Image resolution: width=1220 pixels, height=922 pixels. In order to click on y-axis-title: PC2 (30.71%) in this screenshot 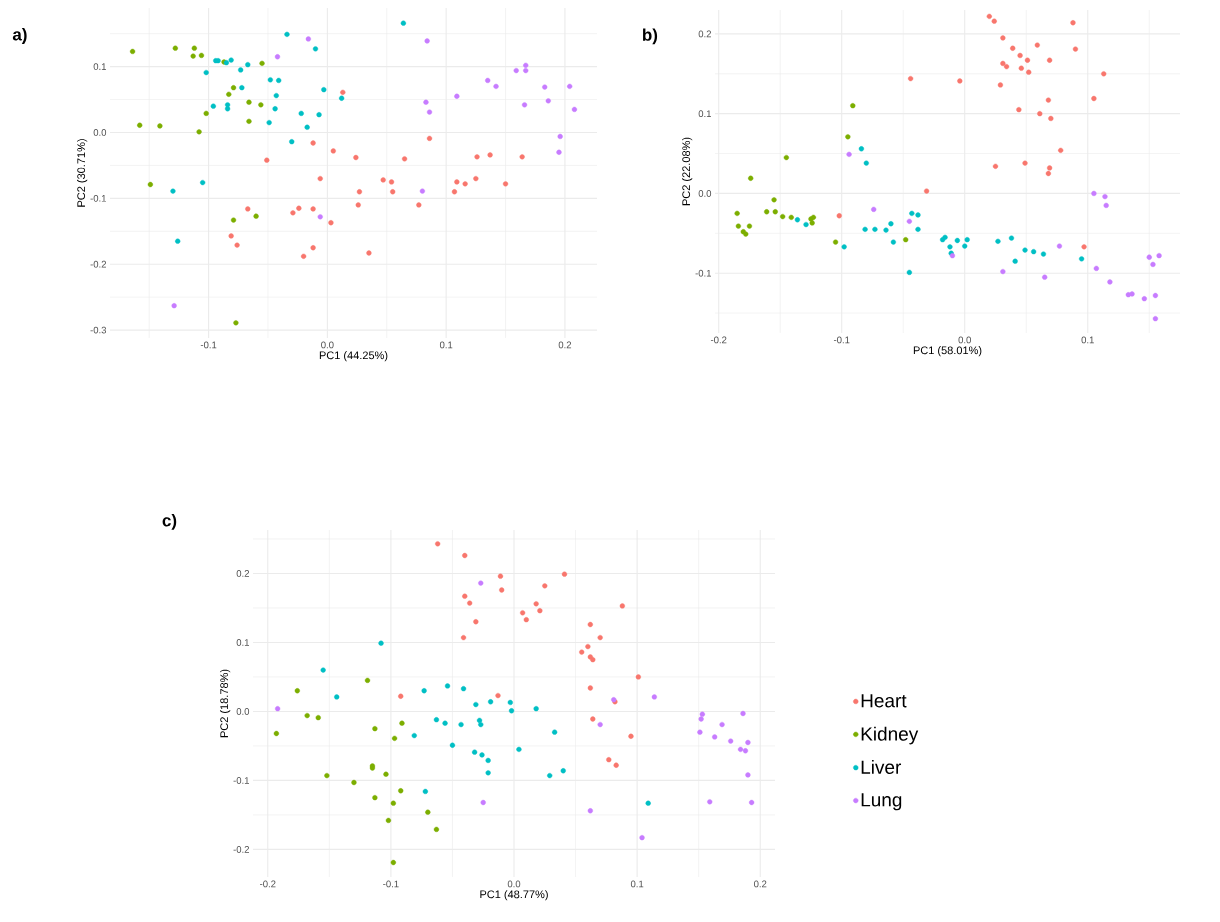, I will do `click(82, 173)`.